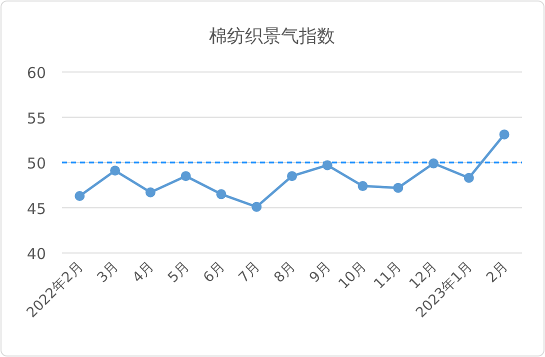 The image size is (545, 357). Describe the element at coordinates (250, 272) in the screenshot. I see `x-tick-label: 7月` at that location.